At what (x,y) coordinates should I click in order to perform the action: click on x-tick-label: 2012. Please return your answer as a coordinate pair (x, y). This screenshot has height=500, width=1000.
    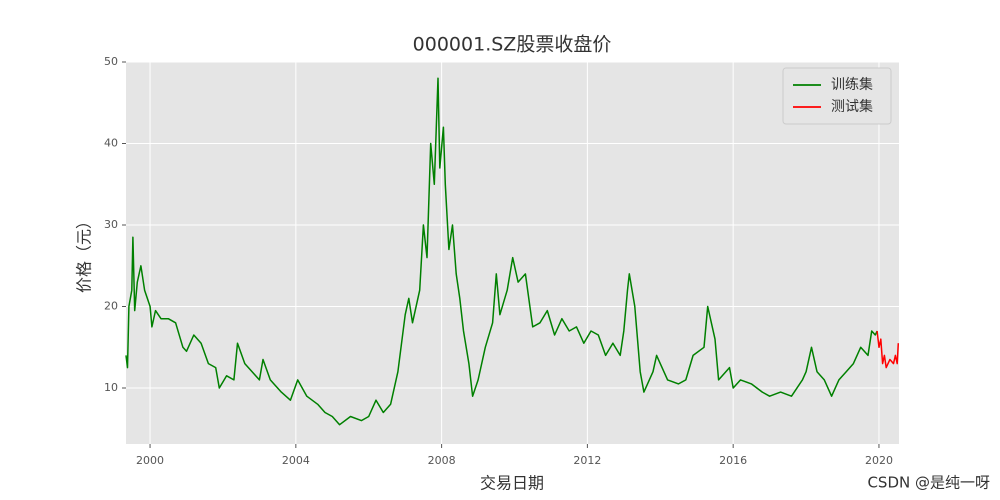
    Looking at the image, I should click on (587, 460).